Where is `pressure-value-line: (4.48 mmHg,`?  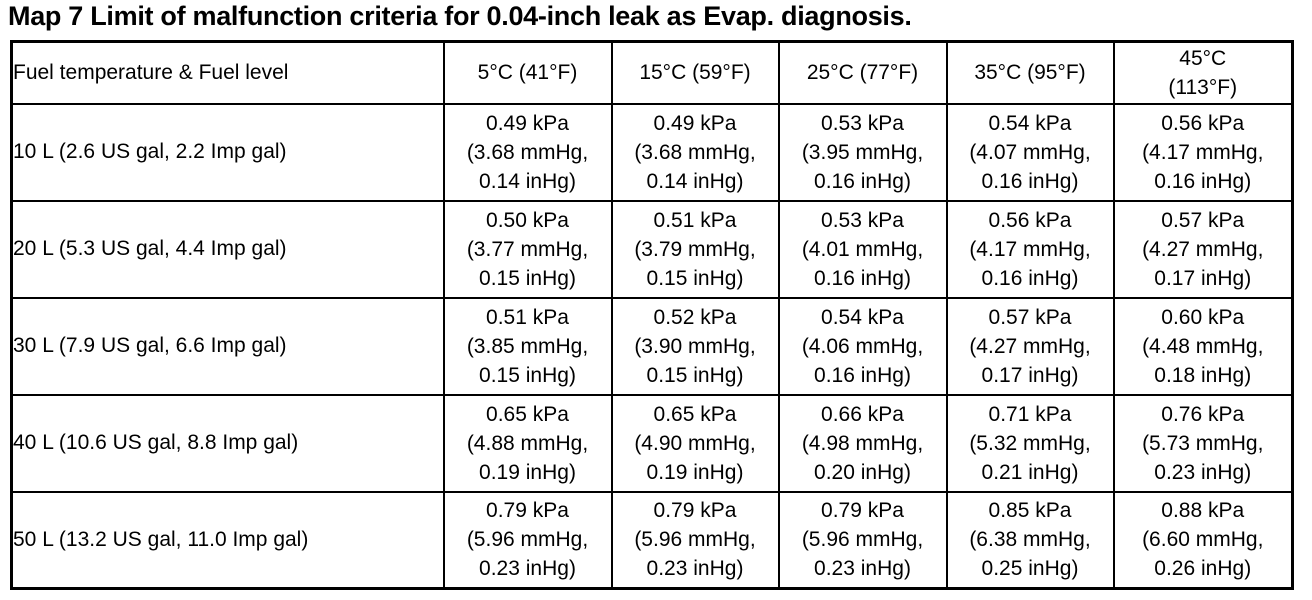
pressure-value-line: (4.48 mmHg, is located at coordinates (1203, 346).